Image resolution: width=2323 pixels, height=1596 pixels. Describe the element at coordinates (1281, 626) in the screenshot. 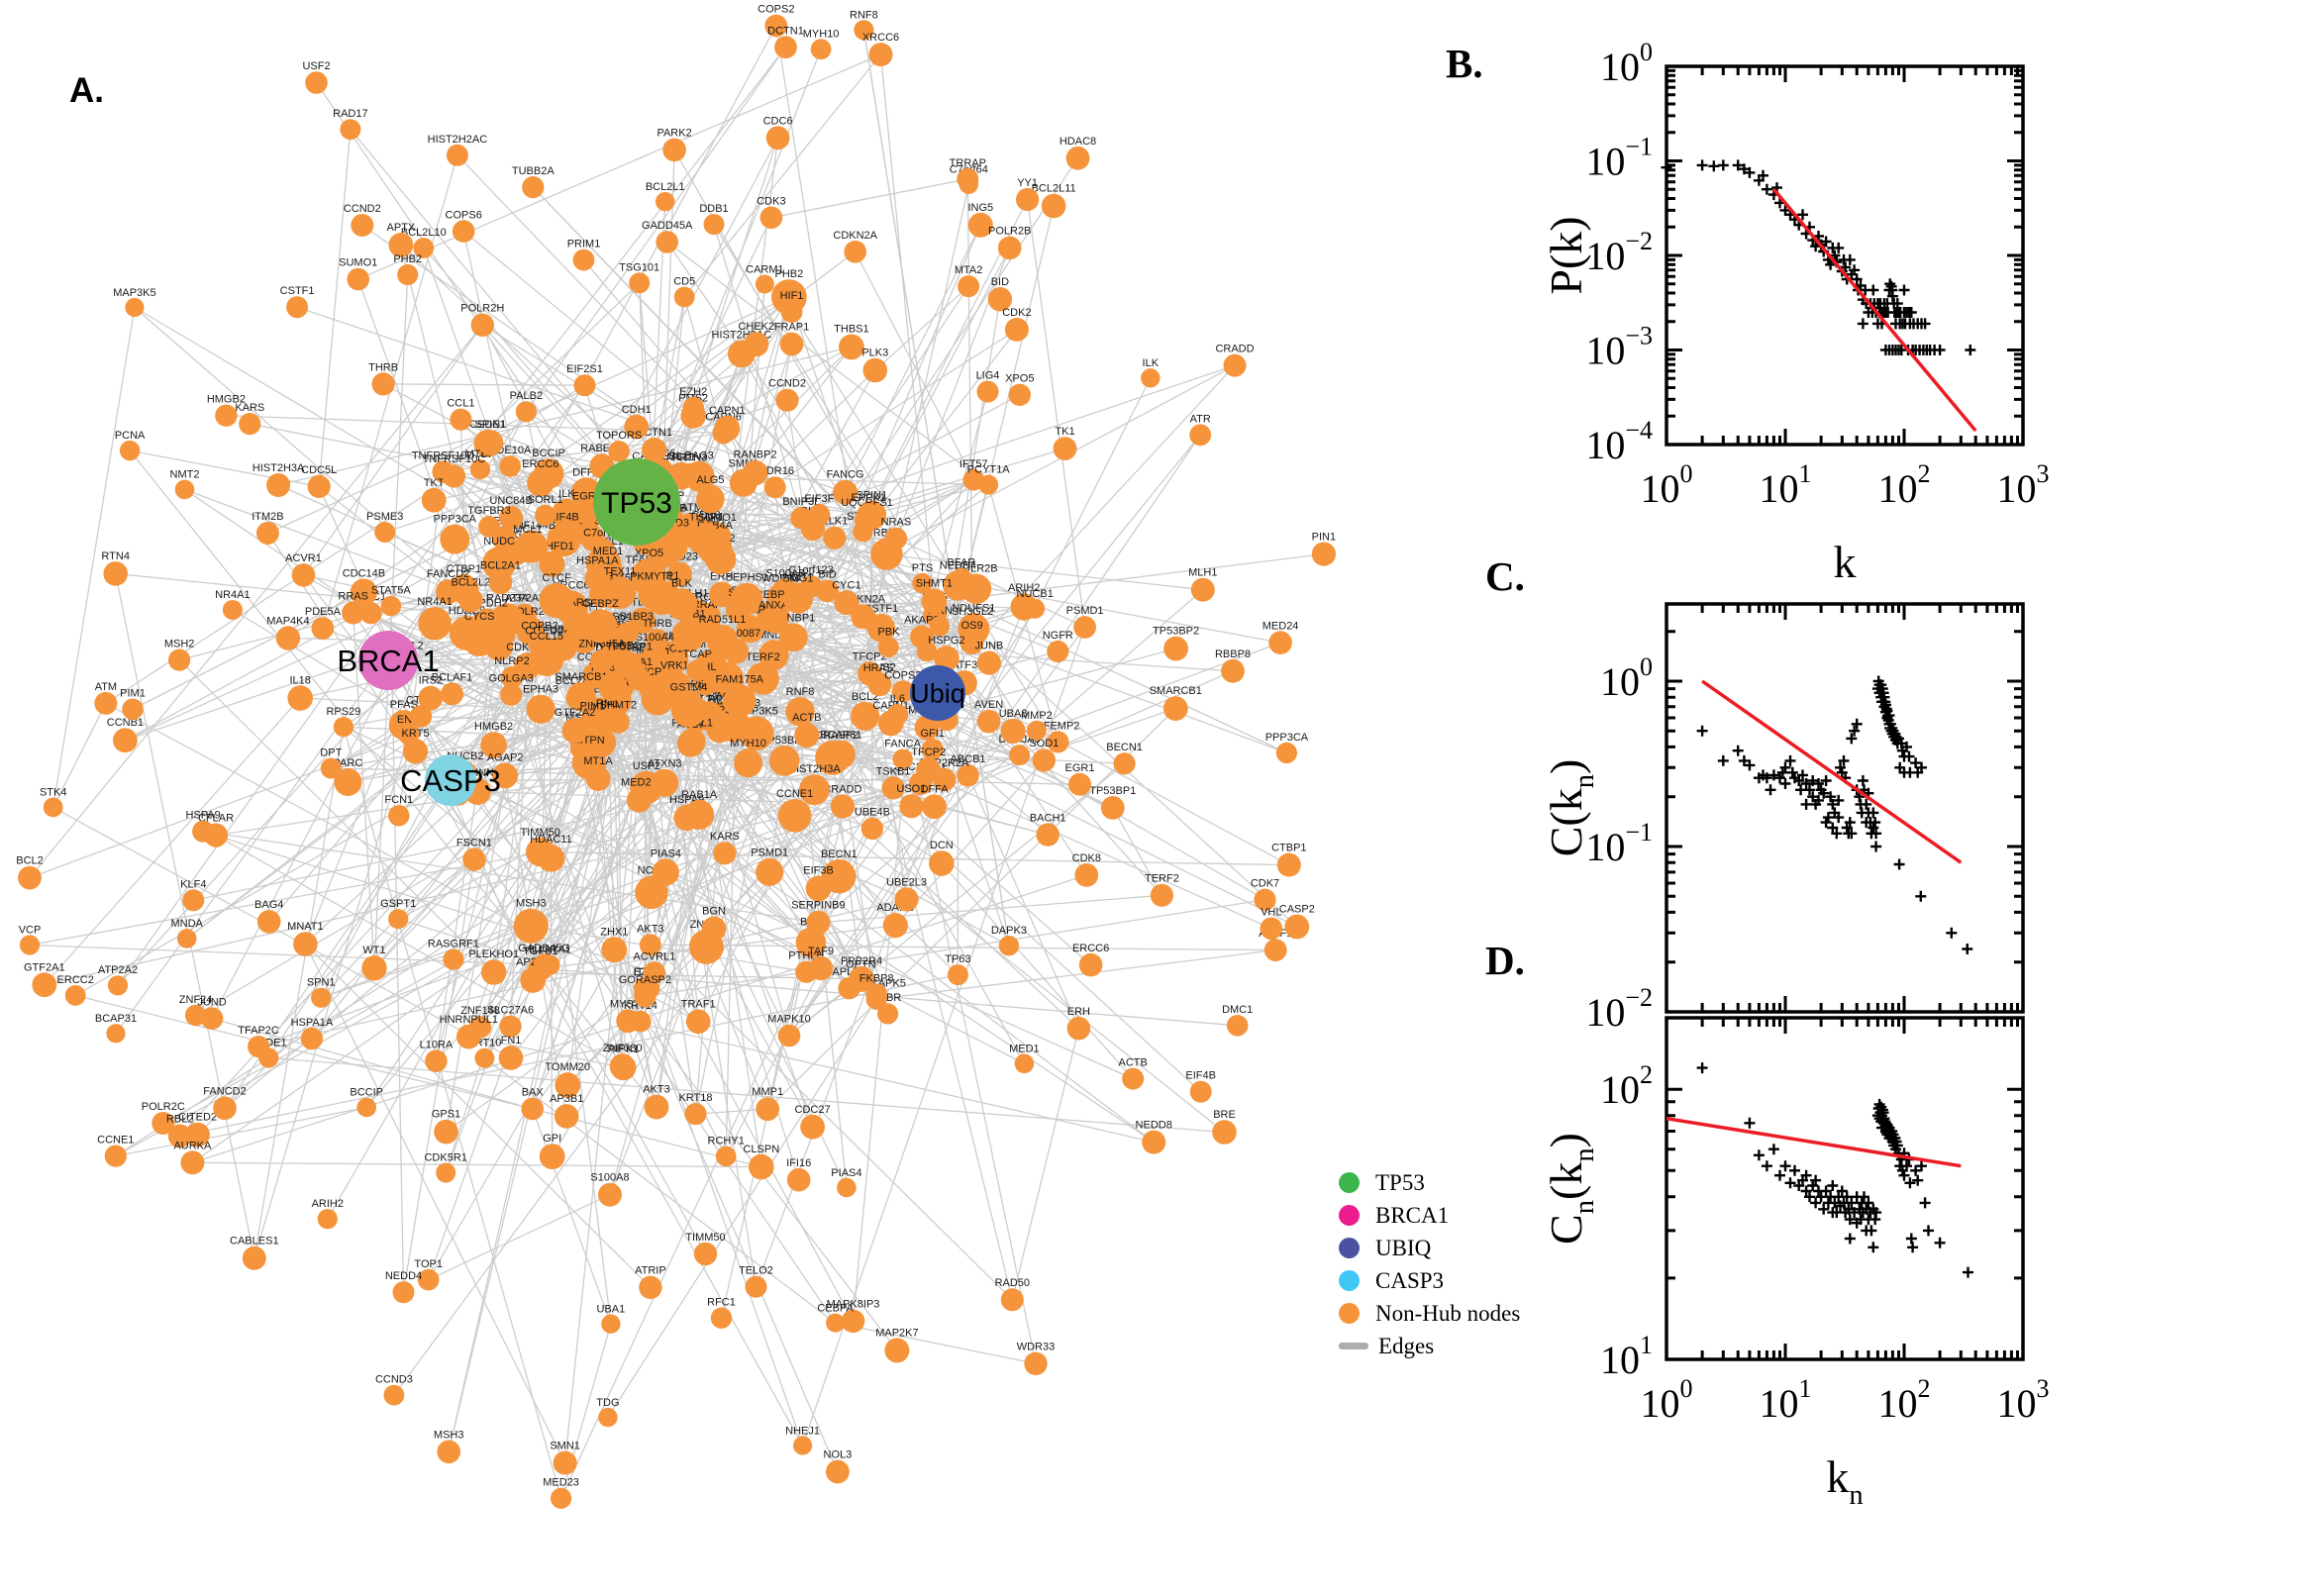

I see `network-node-label: MED24` at that location.